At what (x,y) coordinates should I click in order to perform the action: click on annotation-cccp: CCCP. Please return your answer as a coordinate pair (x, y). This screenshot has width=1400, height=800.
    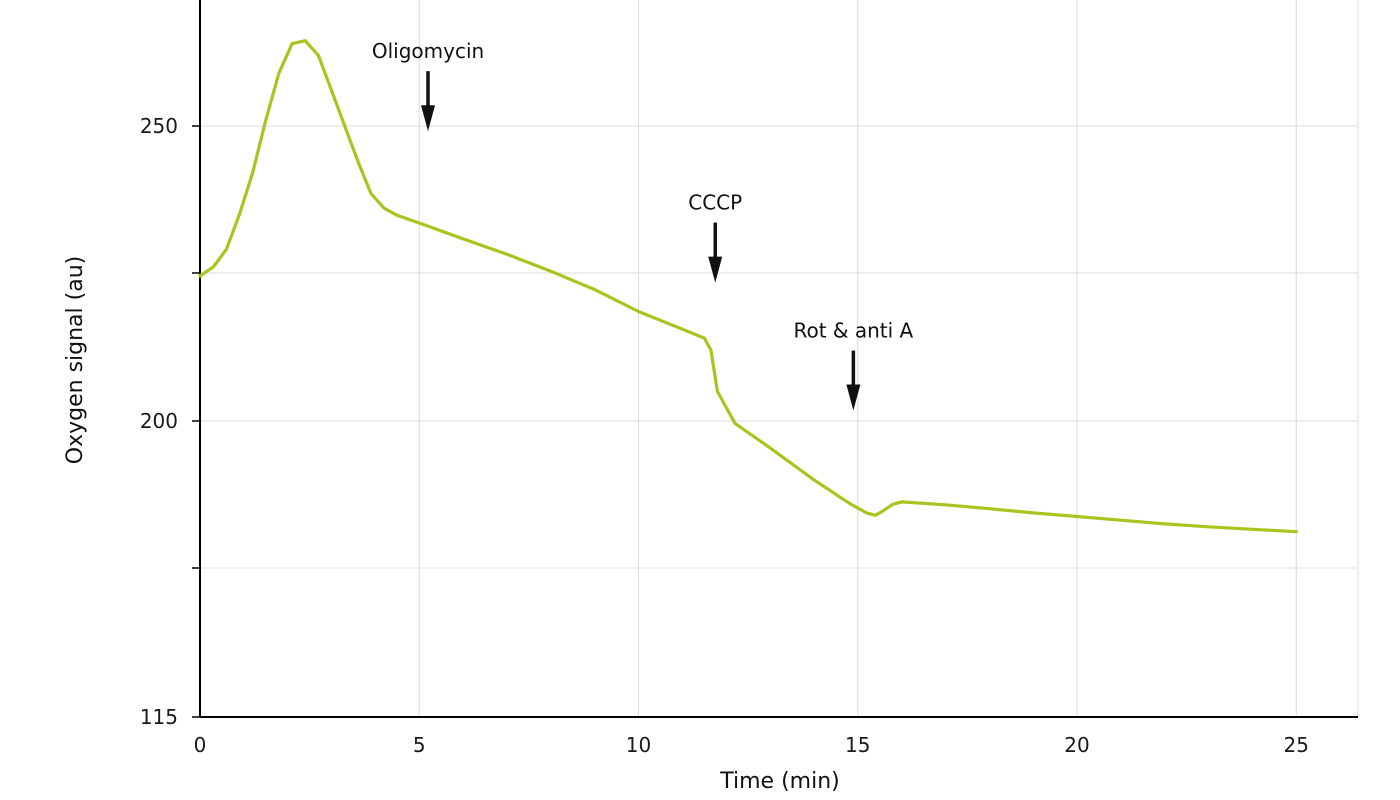
    Looking at the image, I should click on (715, 237).